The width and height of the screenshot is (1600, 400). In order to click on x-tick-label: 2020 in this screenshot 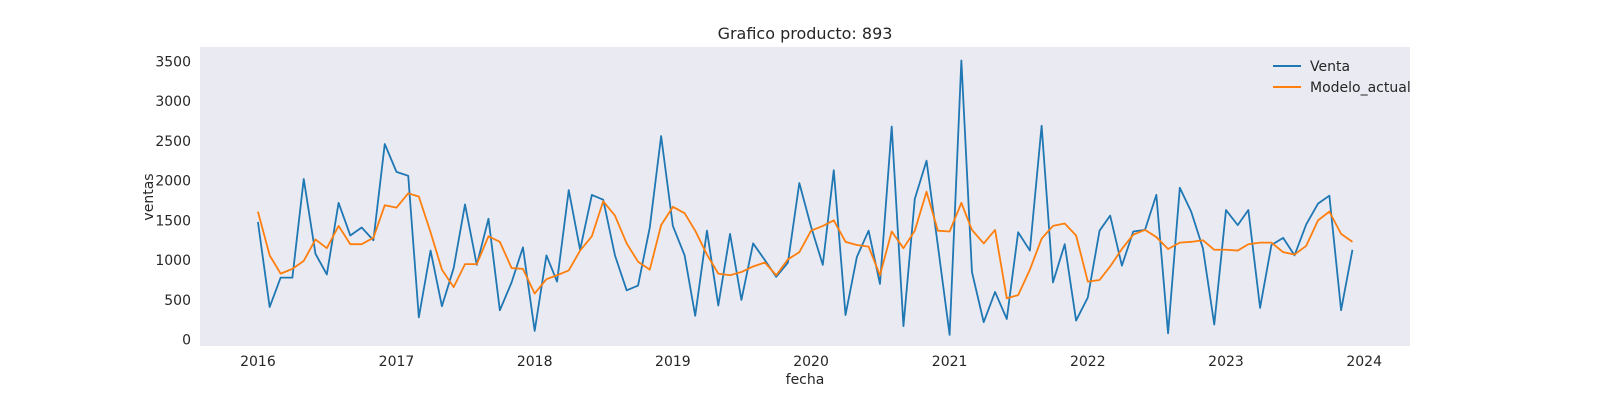, I will do `click(811, 362)`.